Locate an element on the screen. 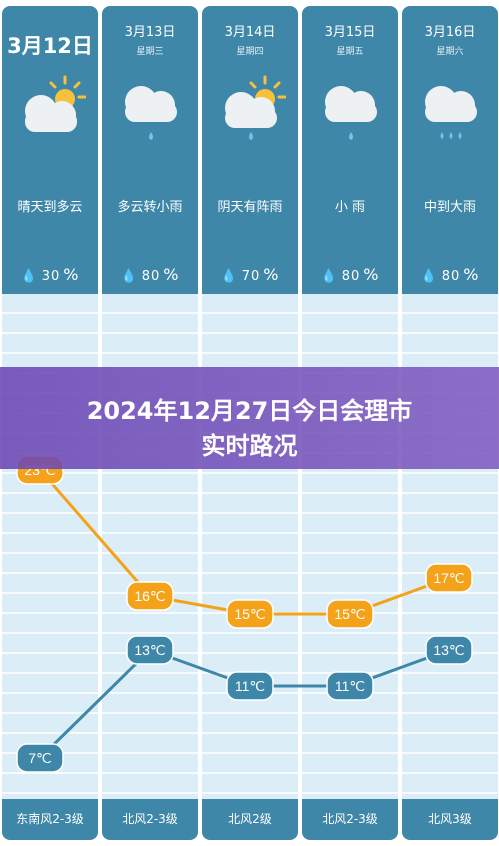 This screenshot has height=846, width=499. temp-point-1-4: 15℃ is located at coordinates (350, 614).